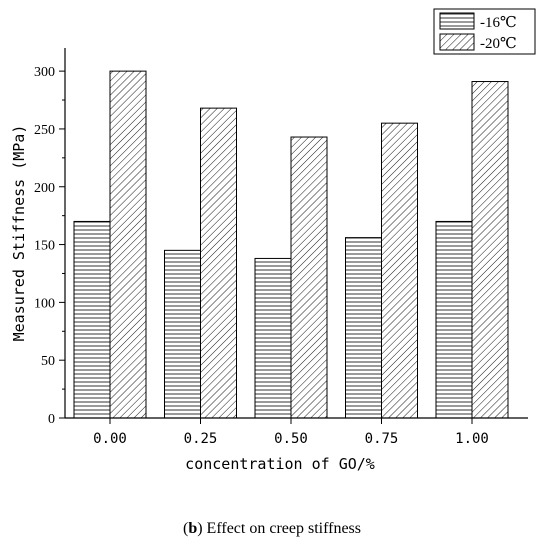 This screenshot has width=544, height=550. Describe the element at coordinates (273, 338) in the screenshot. I see `bar-series-1-0.50` at that location.